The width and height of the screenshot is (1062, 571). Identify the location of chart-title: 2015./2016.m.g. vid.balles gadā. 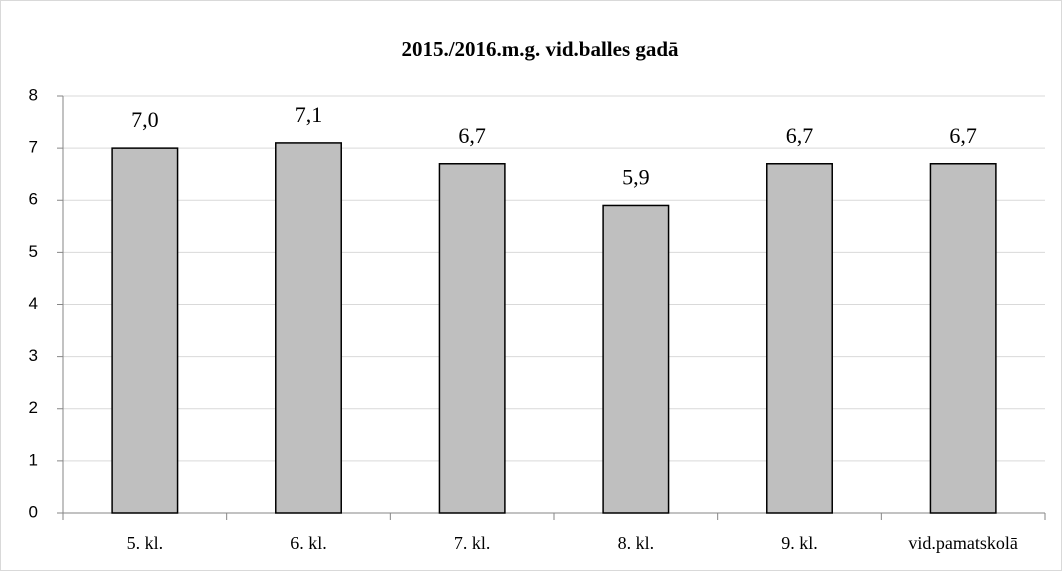
(540, 49).